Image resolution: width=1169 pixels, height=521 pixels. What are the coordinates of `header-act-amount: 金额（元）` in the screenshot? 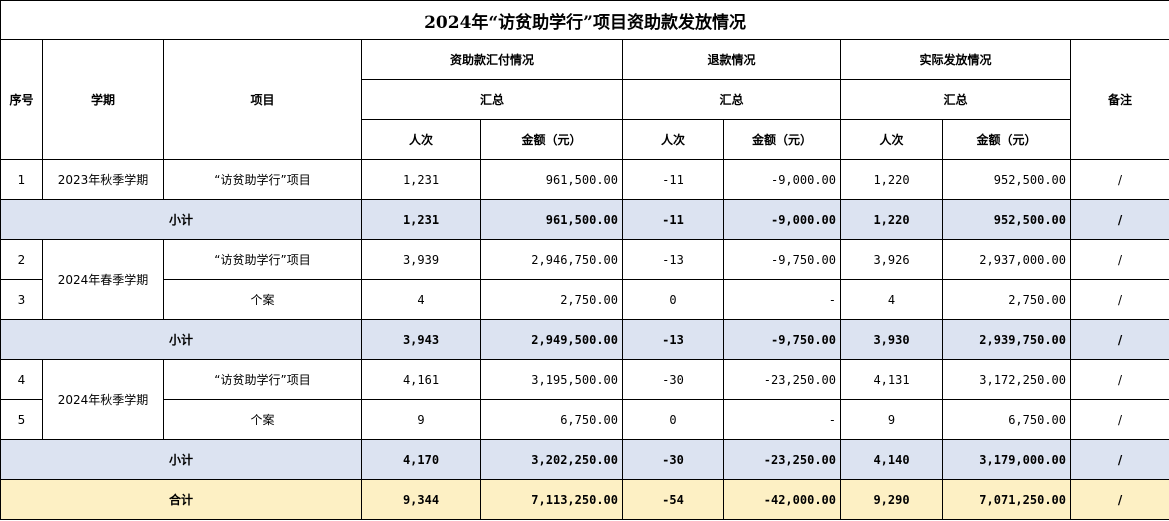 It's located at (1006, 139).